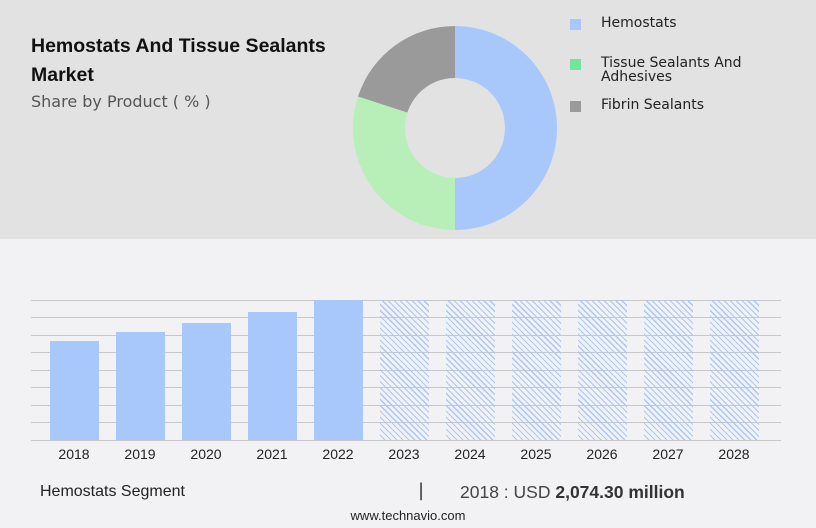 The image size is (816, 528). Describe the element at coordinates (74, 390) in the screenshot. I see `bar-2018` at that location.